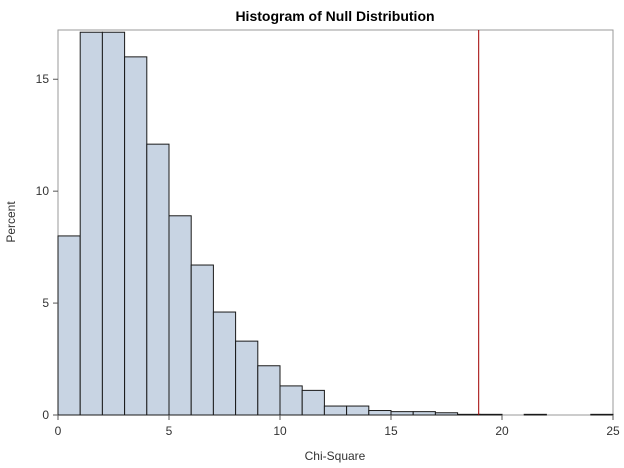 Image resolution: width=624 pixels, height=468 pixels. I want to click on x-tick-label-4: 20, so click(502, 431).